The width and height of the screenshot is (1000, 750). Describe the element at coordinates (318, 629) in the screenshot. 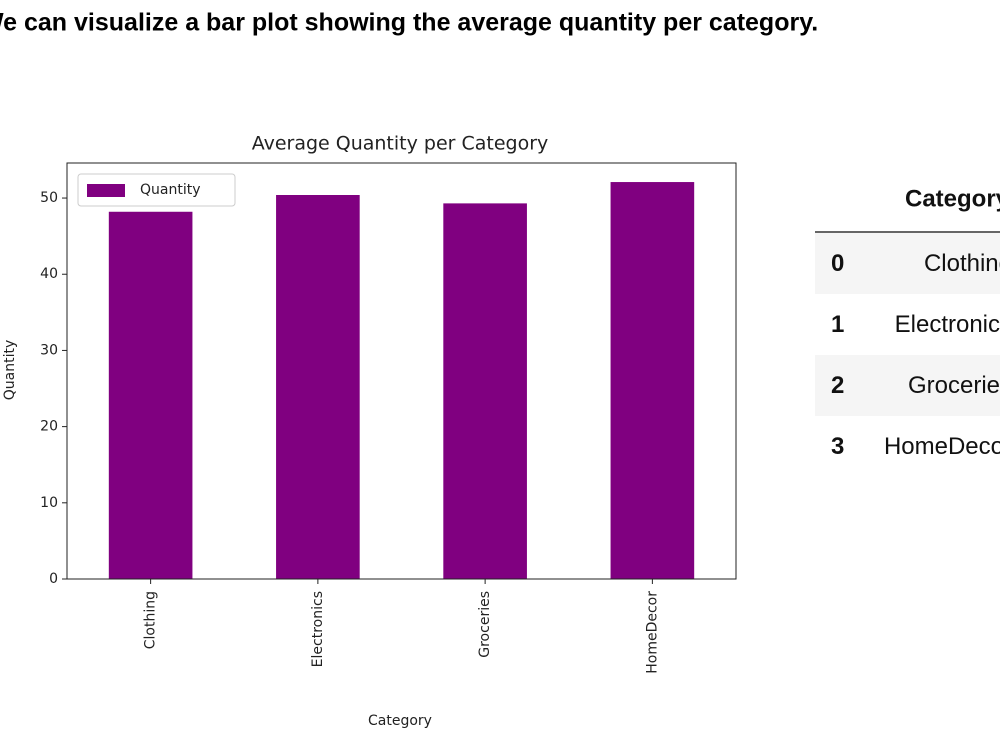

I see `x-tick-label: Electronics` at that location.